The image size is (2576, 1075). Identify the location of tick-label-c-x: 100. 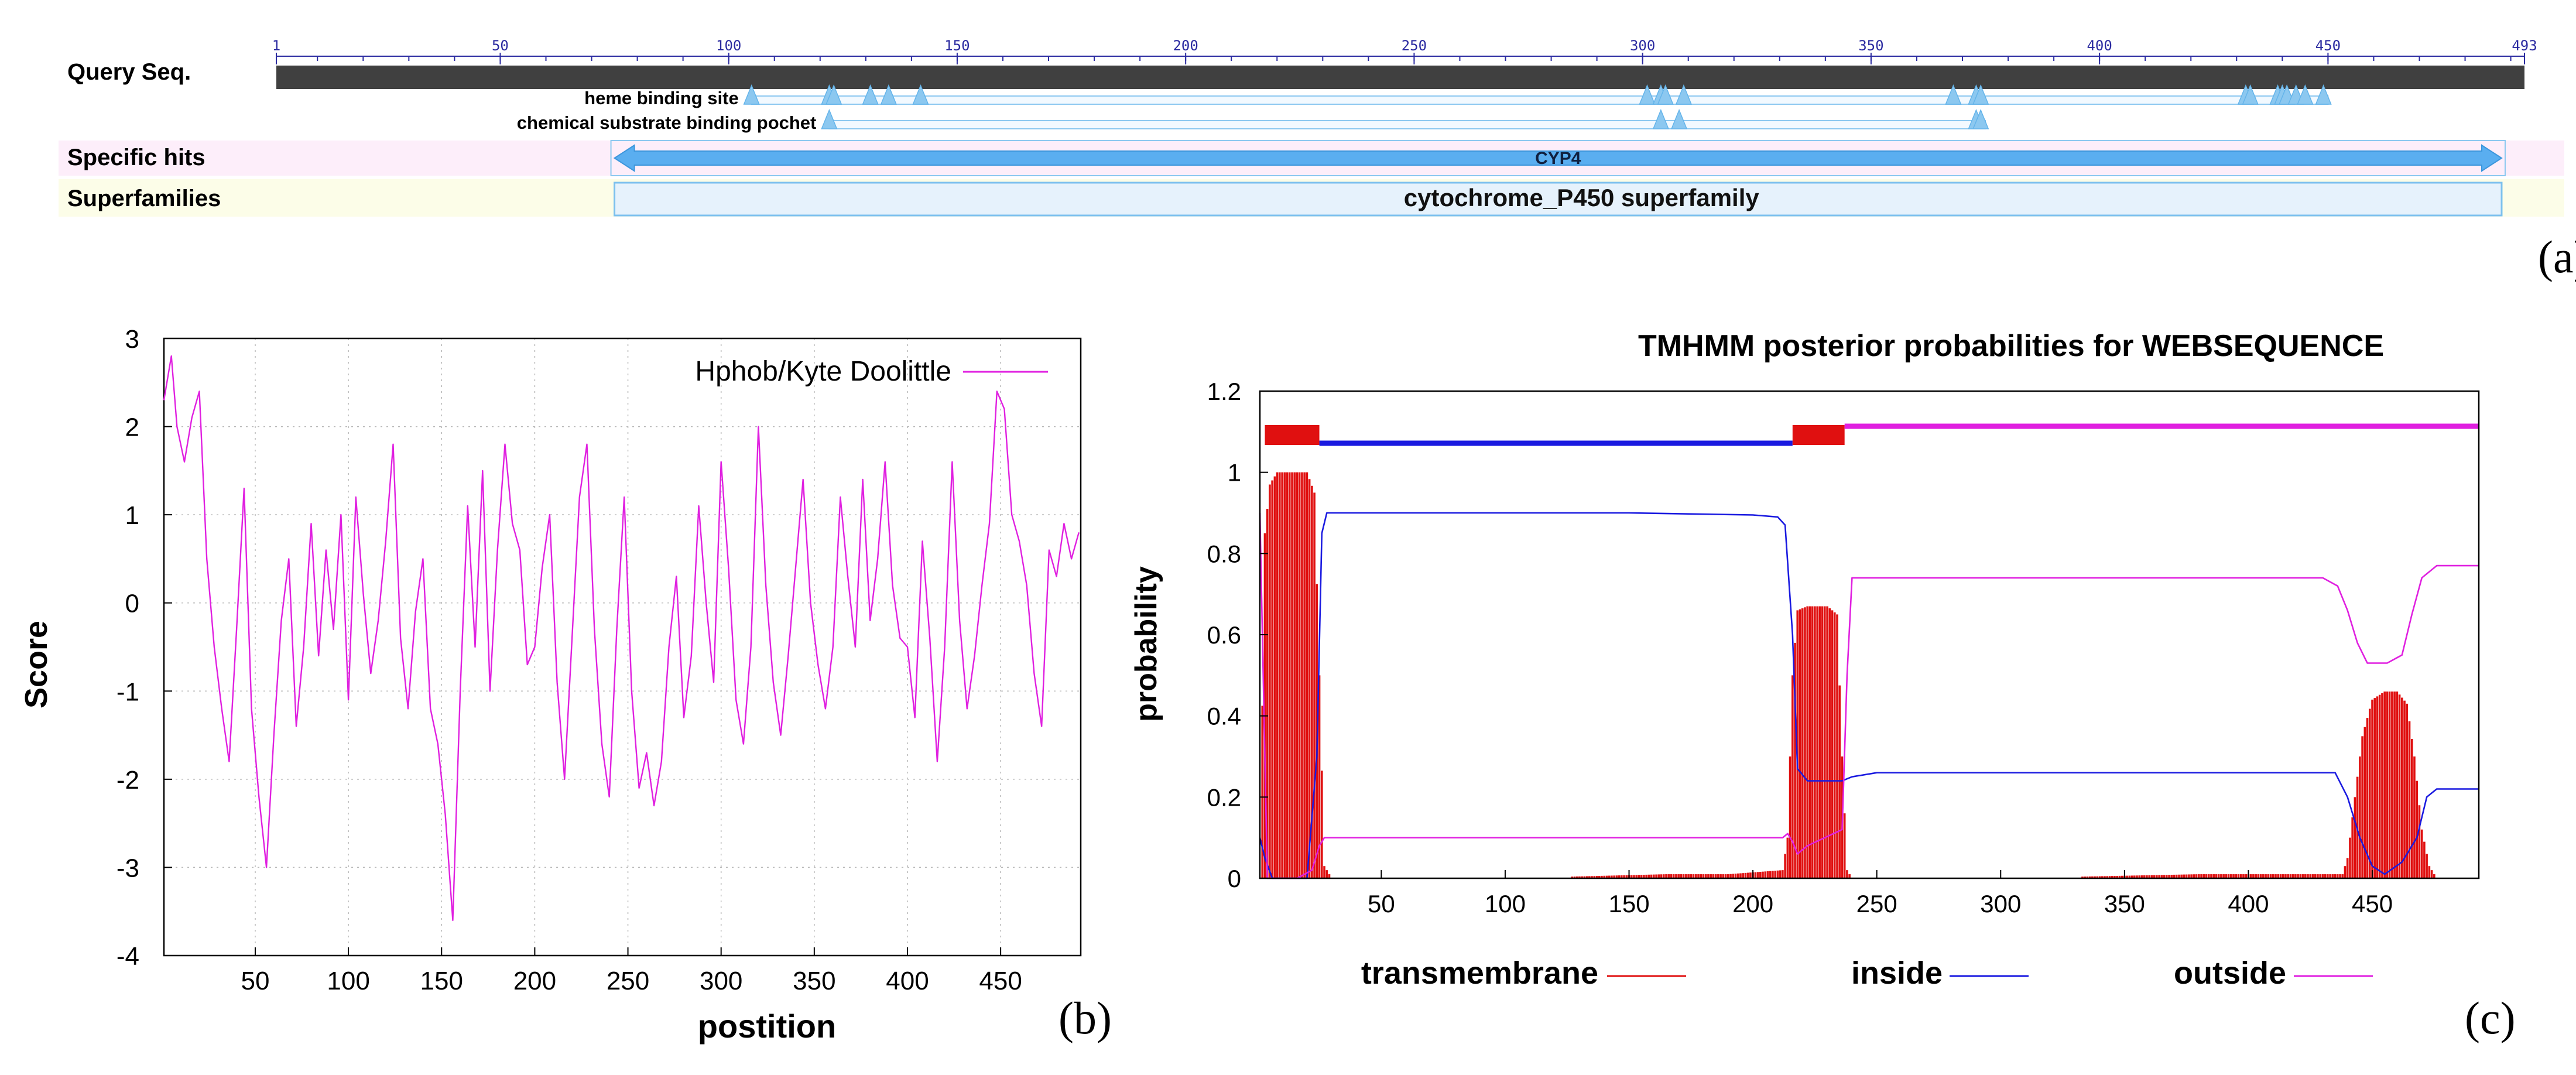
(1505, 903).